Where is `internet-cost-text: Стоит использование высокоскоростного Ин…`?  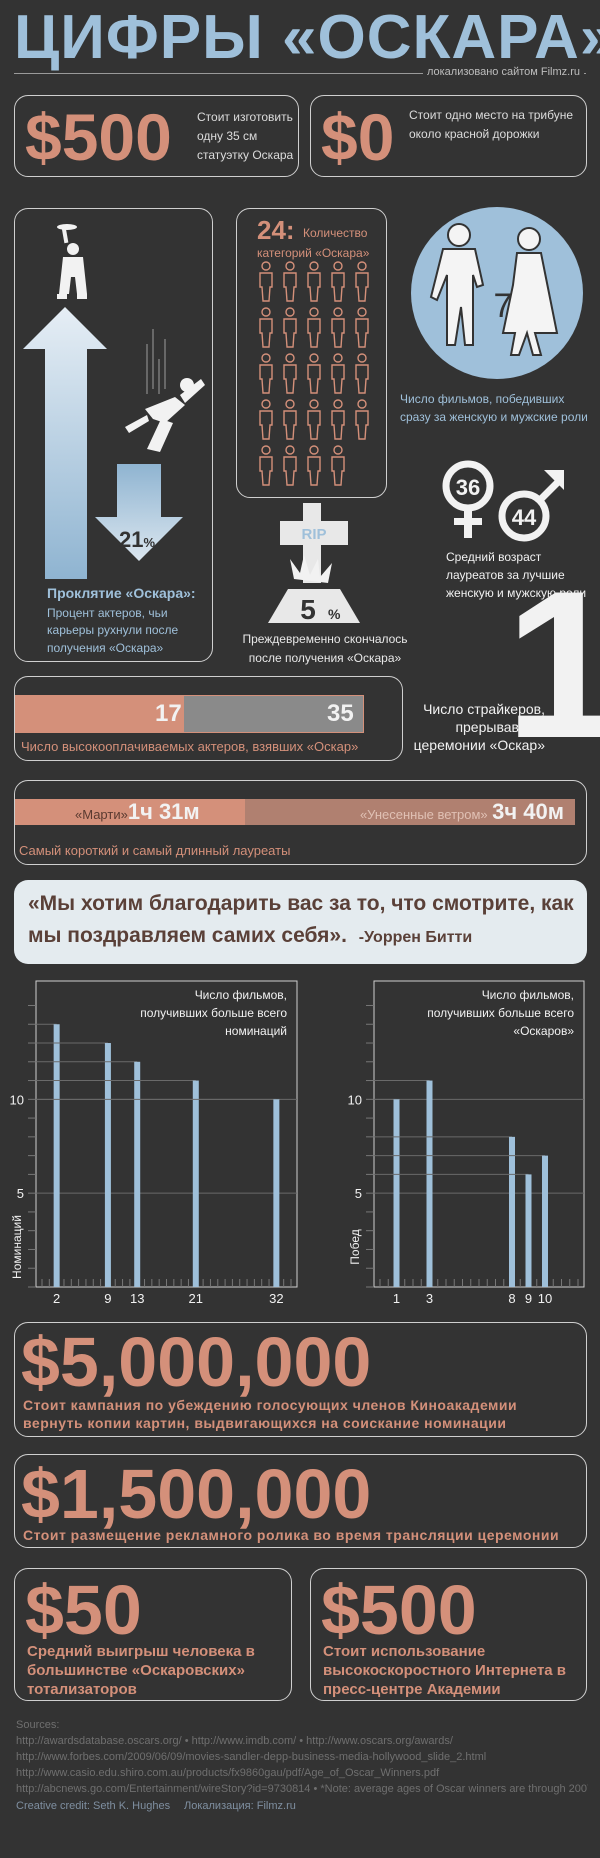
internet-cost-text: Стоит использование высокоскоростного Ин… is located at coordinates (445, 1670).